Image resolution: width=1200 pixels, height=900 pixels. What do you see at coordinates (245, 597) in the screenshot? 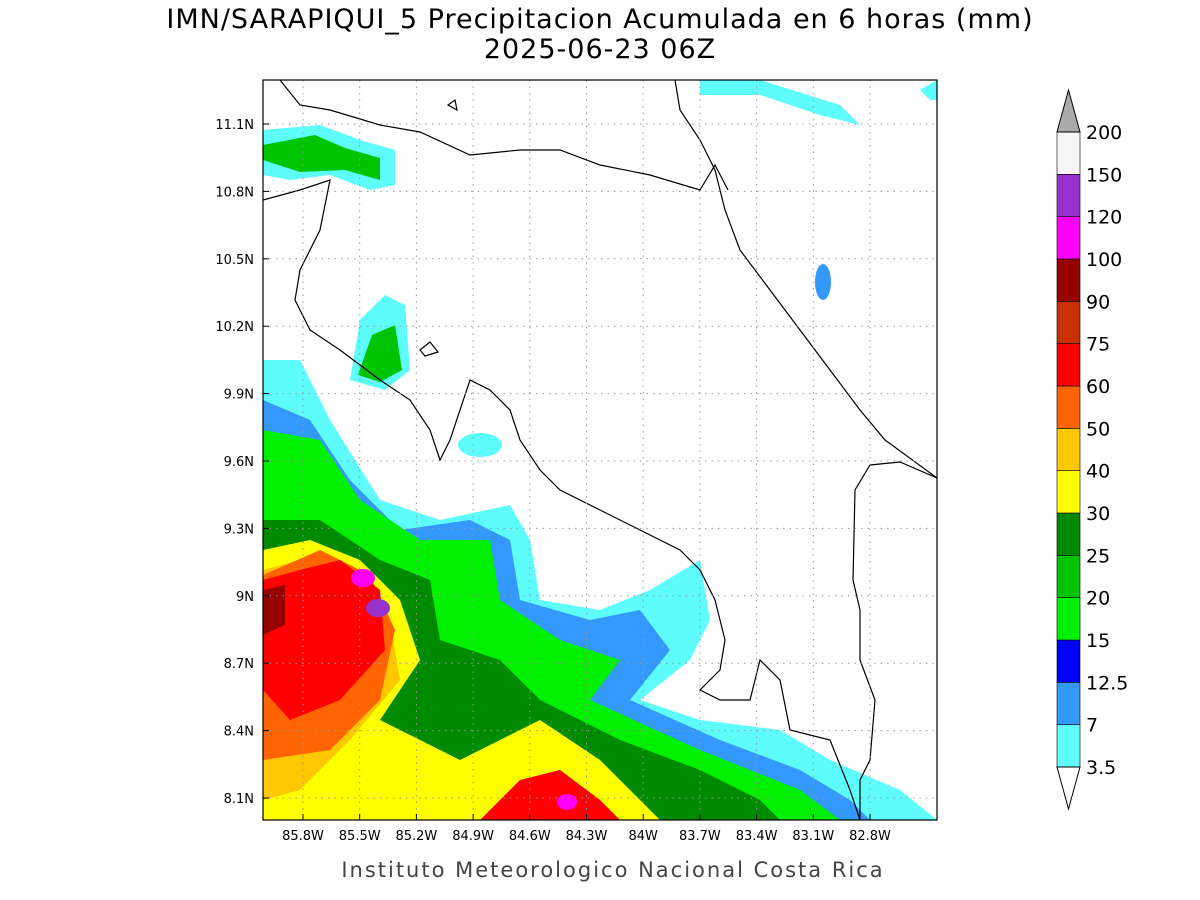
I see `lat-label: 9N` at bounding box center [245, 597].